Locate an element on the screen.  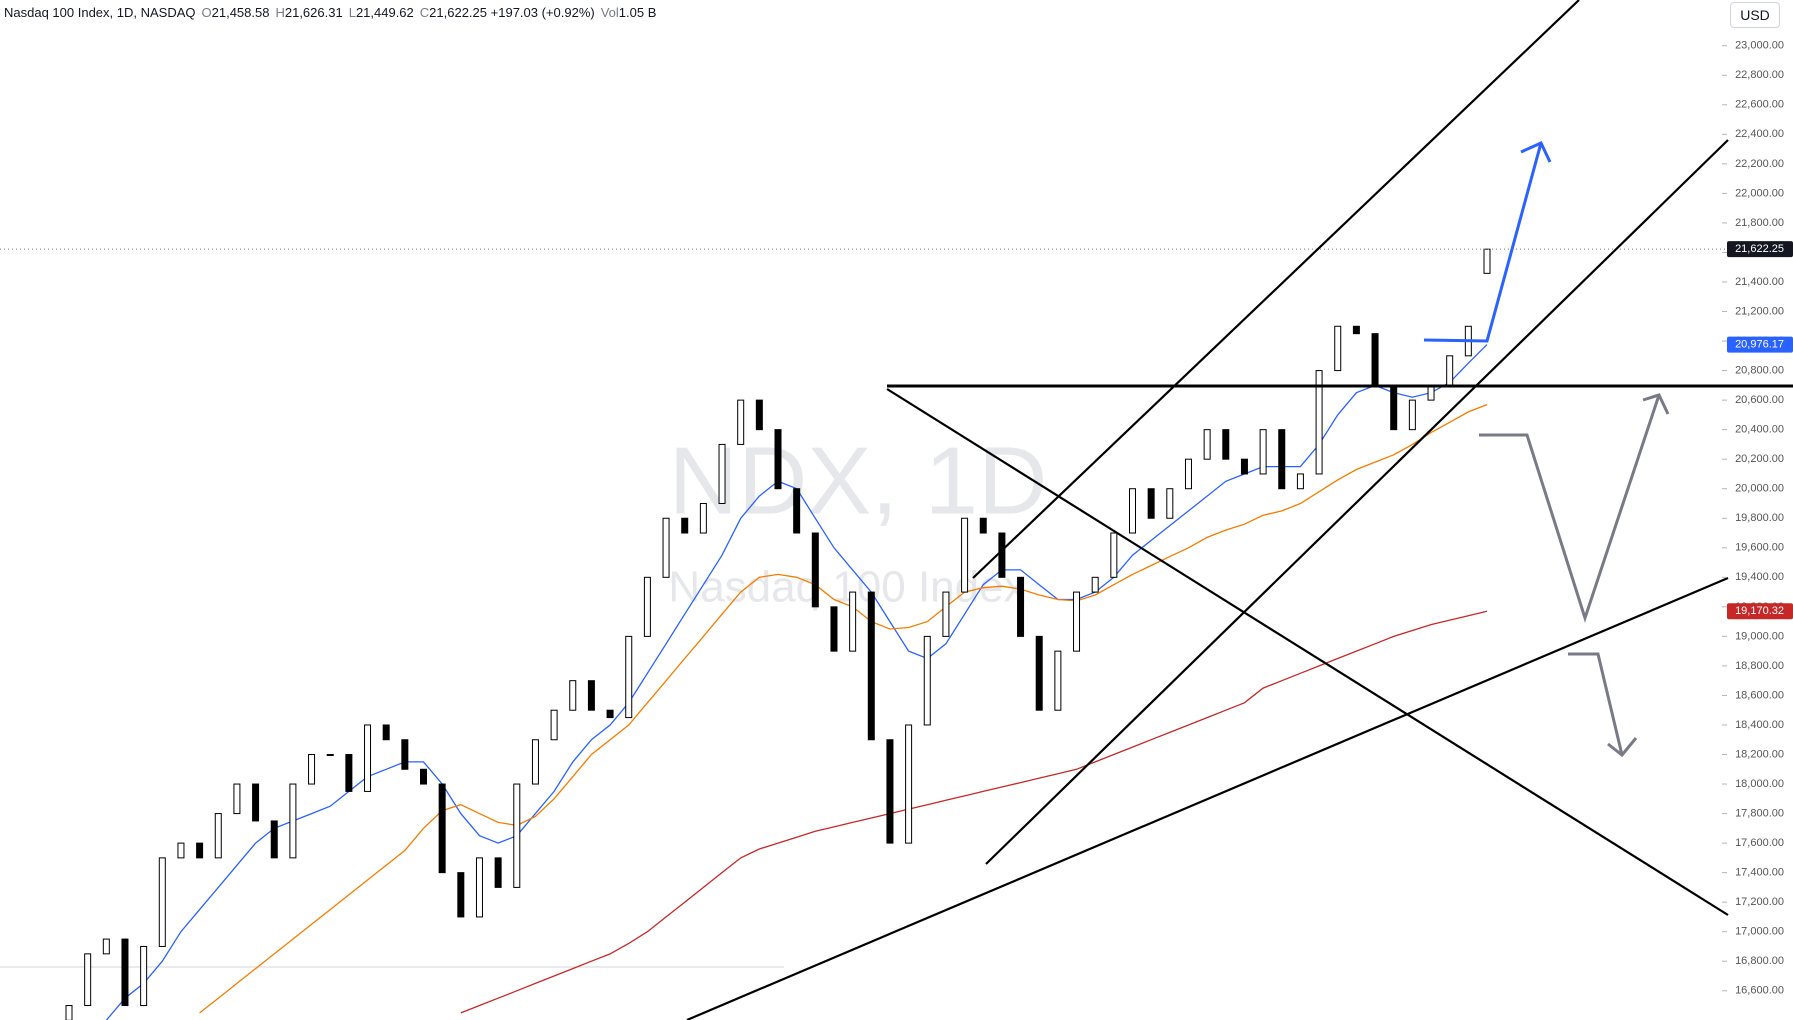
y-tick-label: 22,600.00 is located at coordinates (1759, 105).